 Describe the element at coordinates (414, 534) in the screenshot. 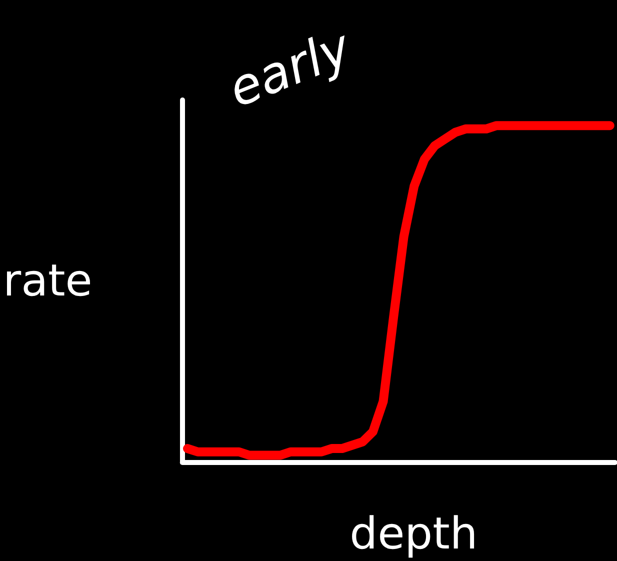

I see `x-axis-title: depth` at that location.